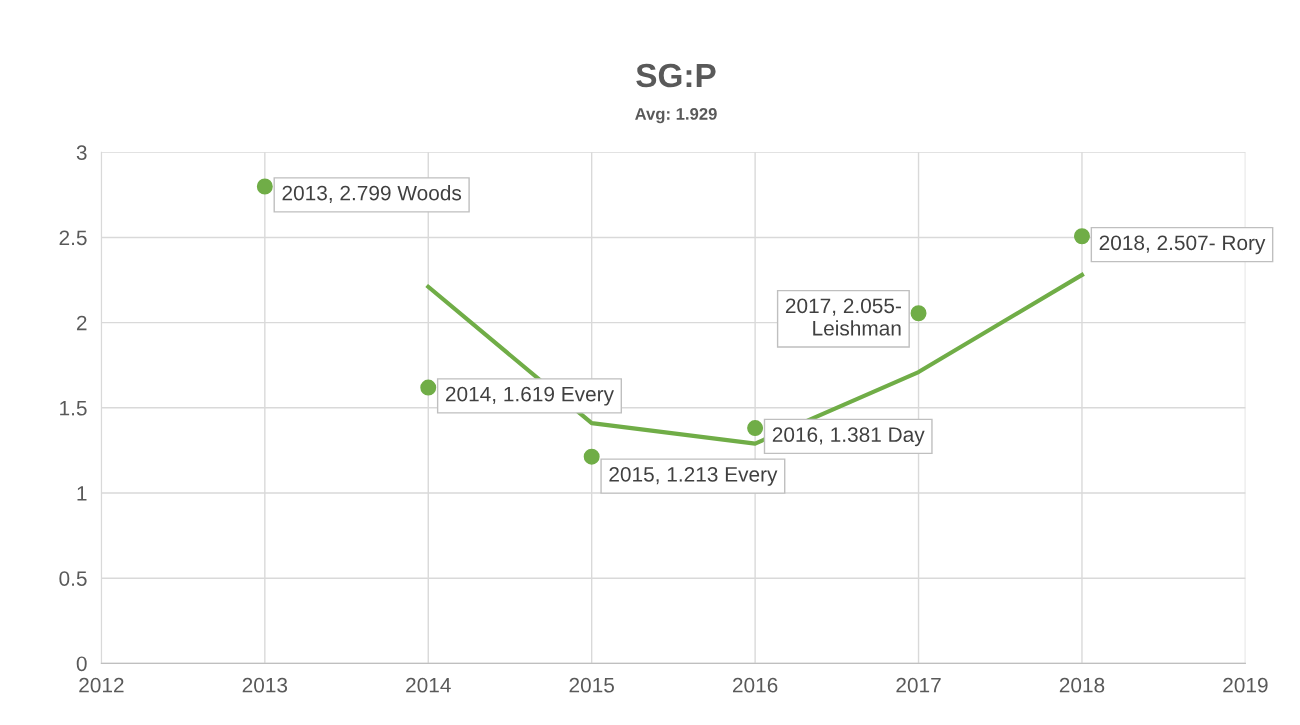  Describe the element at coordinates (372, 194) in the screenshot. I see `data-label: 2013, 2.799 Woods` at that location.